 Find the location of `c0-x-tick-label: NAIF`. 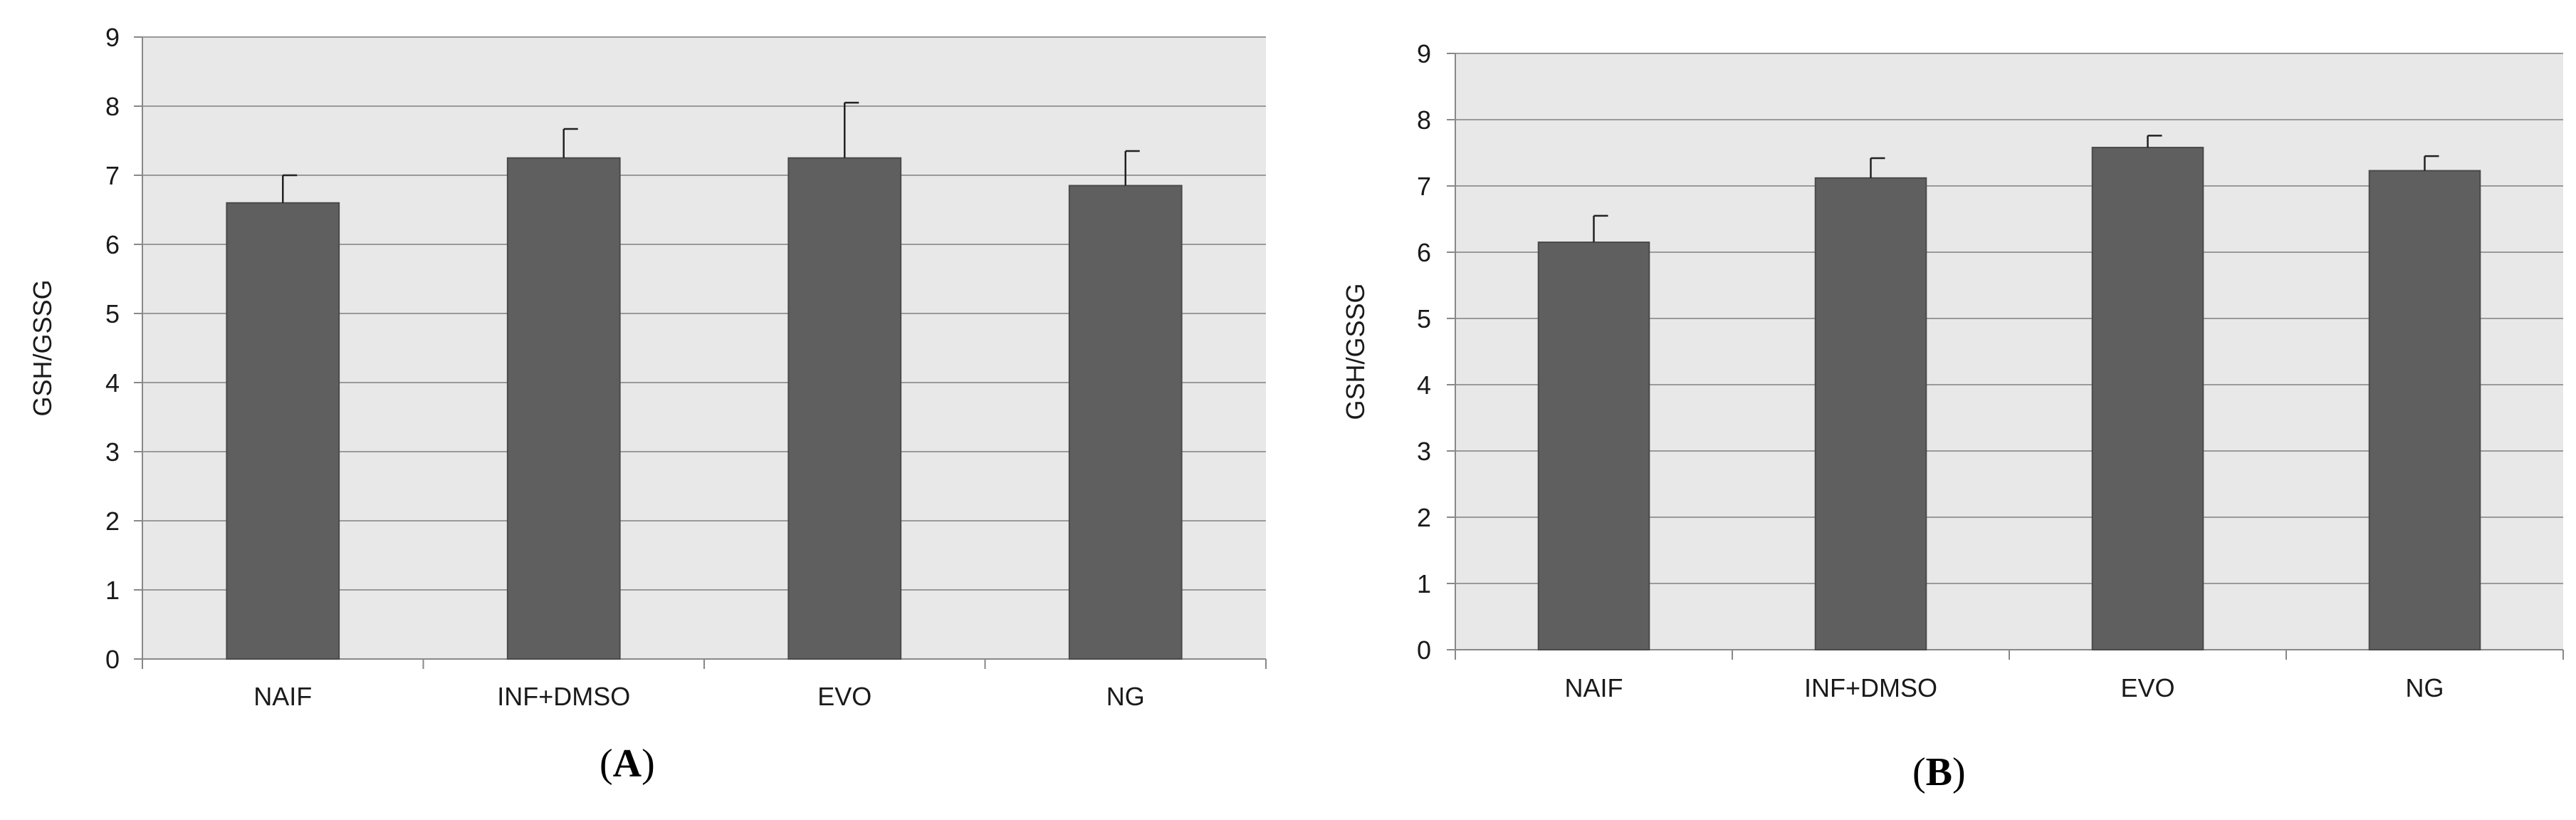

c0-x-tick-label: NAIF is located at coordinates (282, 696).